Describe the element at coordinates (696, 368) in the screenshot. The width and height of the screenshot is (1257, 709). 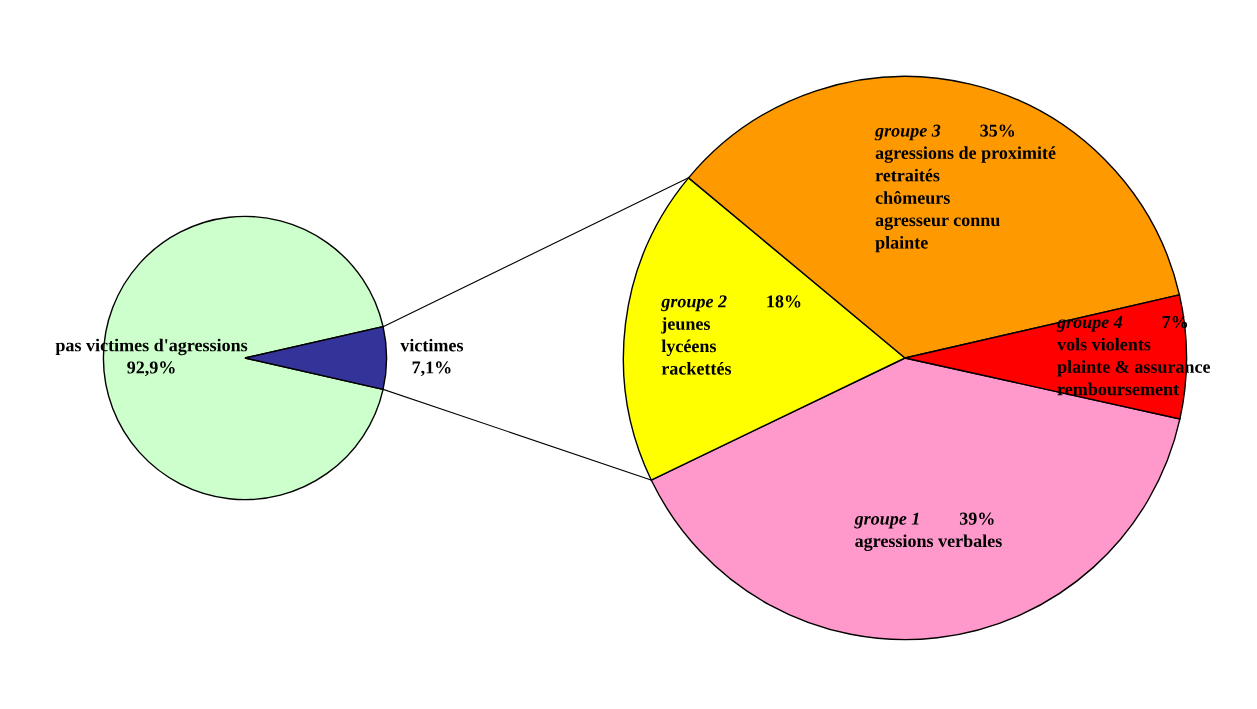
I see `text: rackettés` at that location.